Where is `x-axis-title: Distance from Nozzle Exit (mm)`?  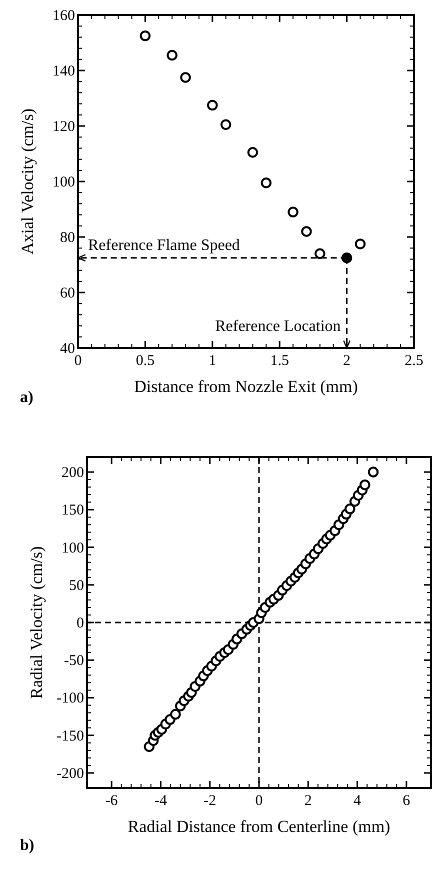 x-axis-title: Distance from Nozzle Exit (mm) is located at coordinates (246, 386).